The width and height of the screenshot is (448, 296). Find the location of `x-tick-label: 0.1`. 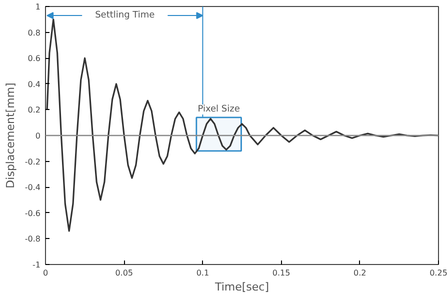

x-tick-label: 0.1 is located at coordinates (203, 273).